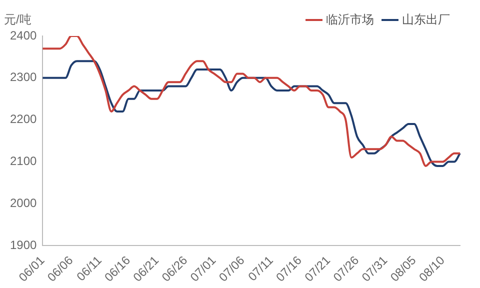 The image size is (480, 288). I want to click on legend-label: 山东出厂, so click(426, 19).